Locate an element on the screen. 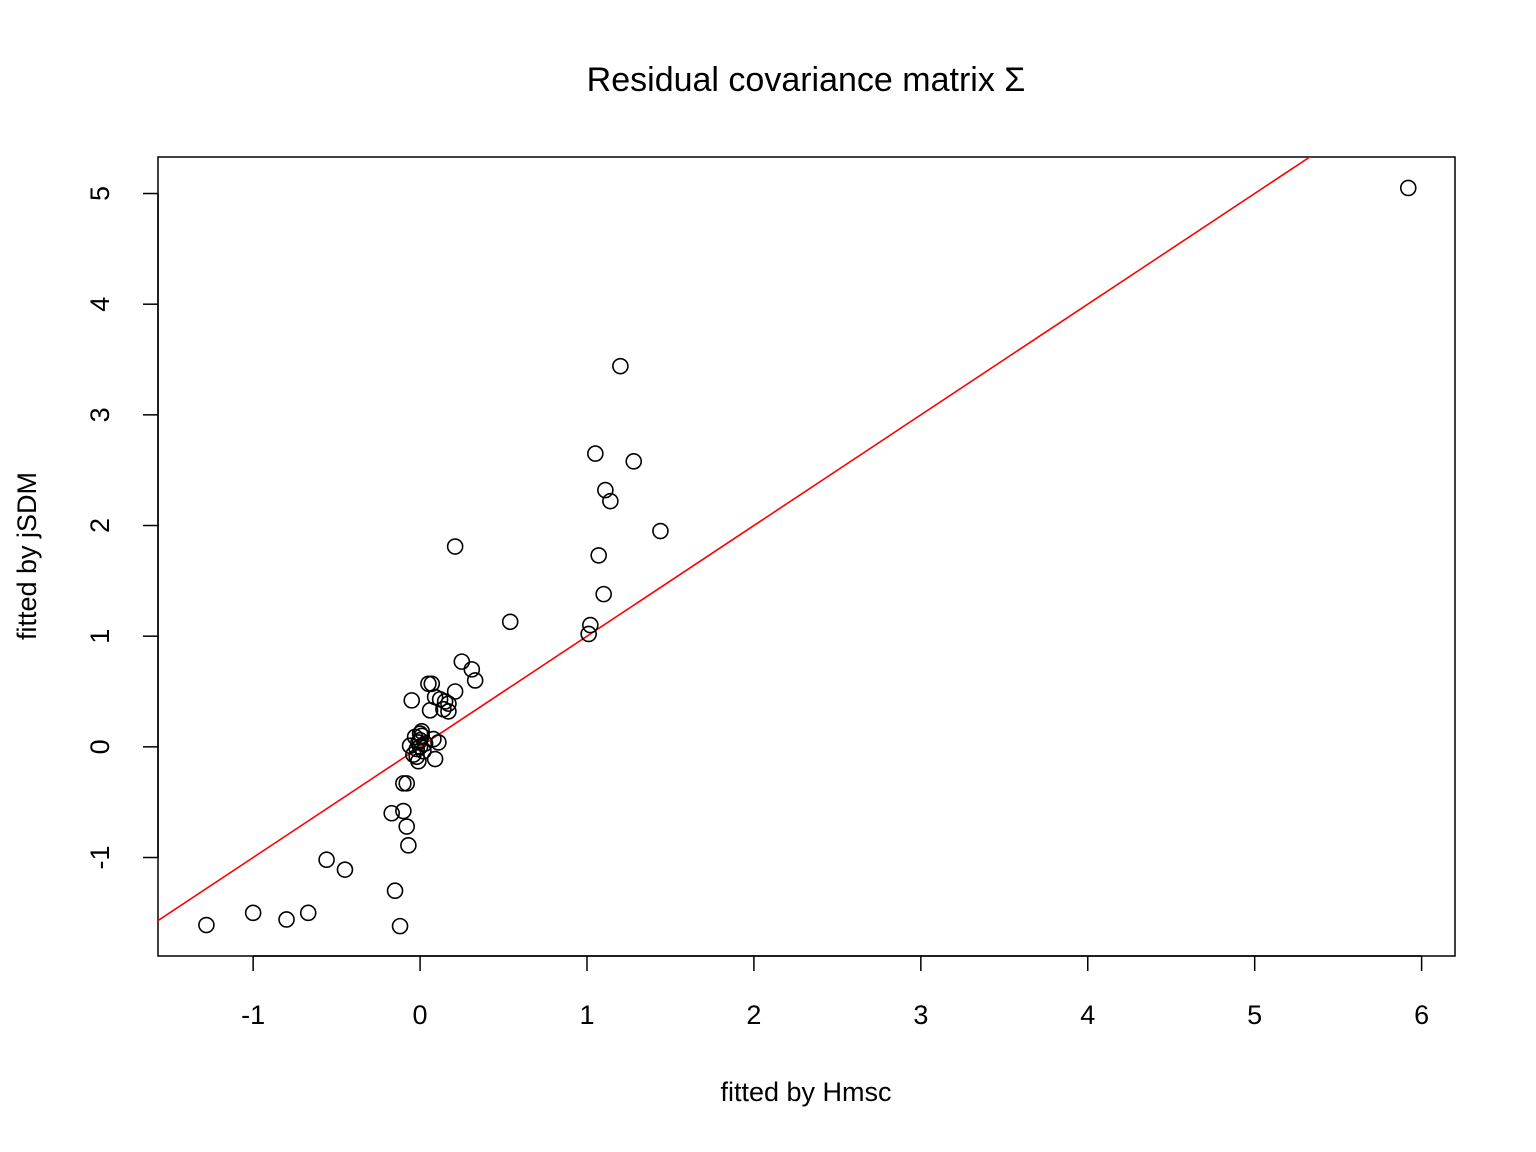 The width and height of the screenshot is (1536, 1152). y-tick-label: 3 is located at coordinates (100, 414).